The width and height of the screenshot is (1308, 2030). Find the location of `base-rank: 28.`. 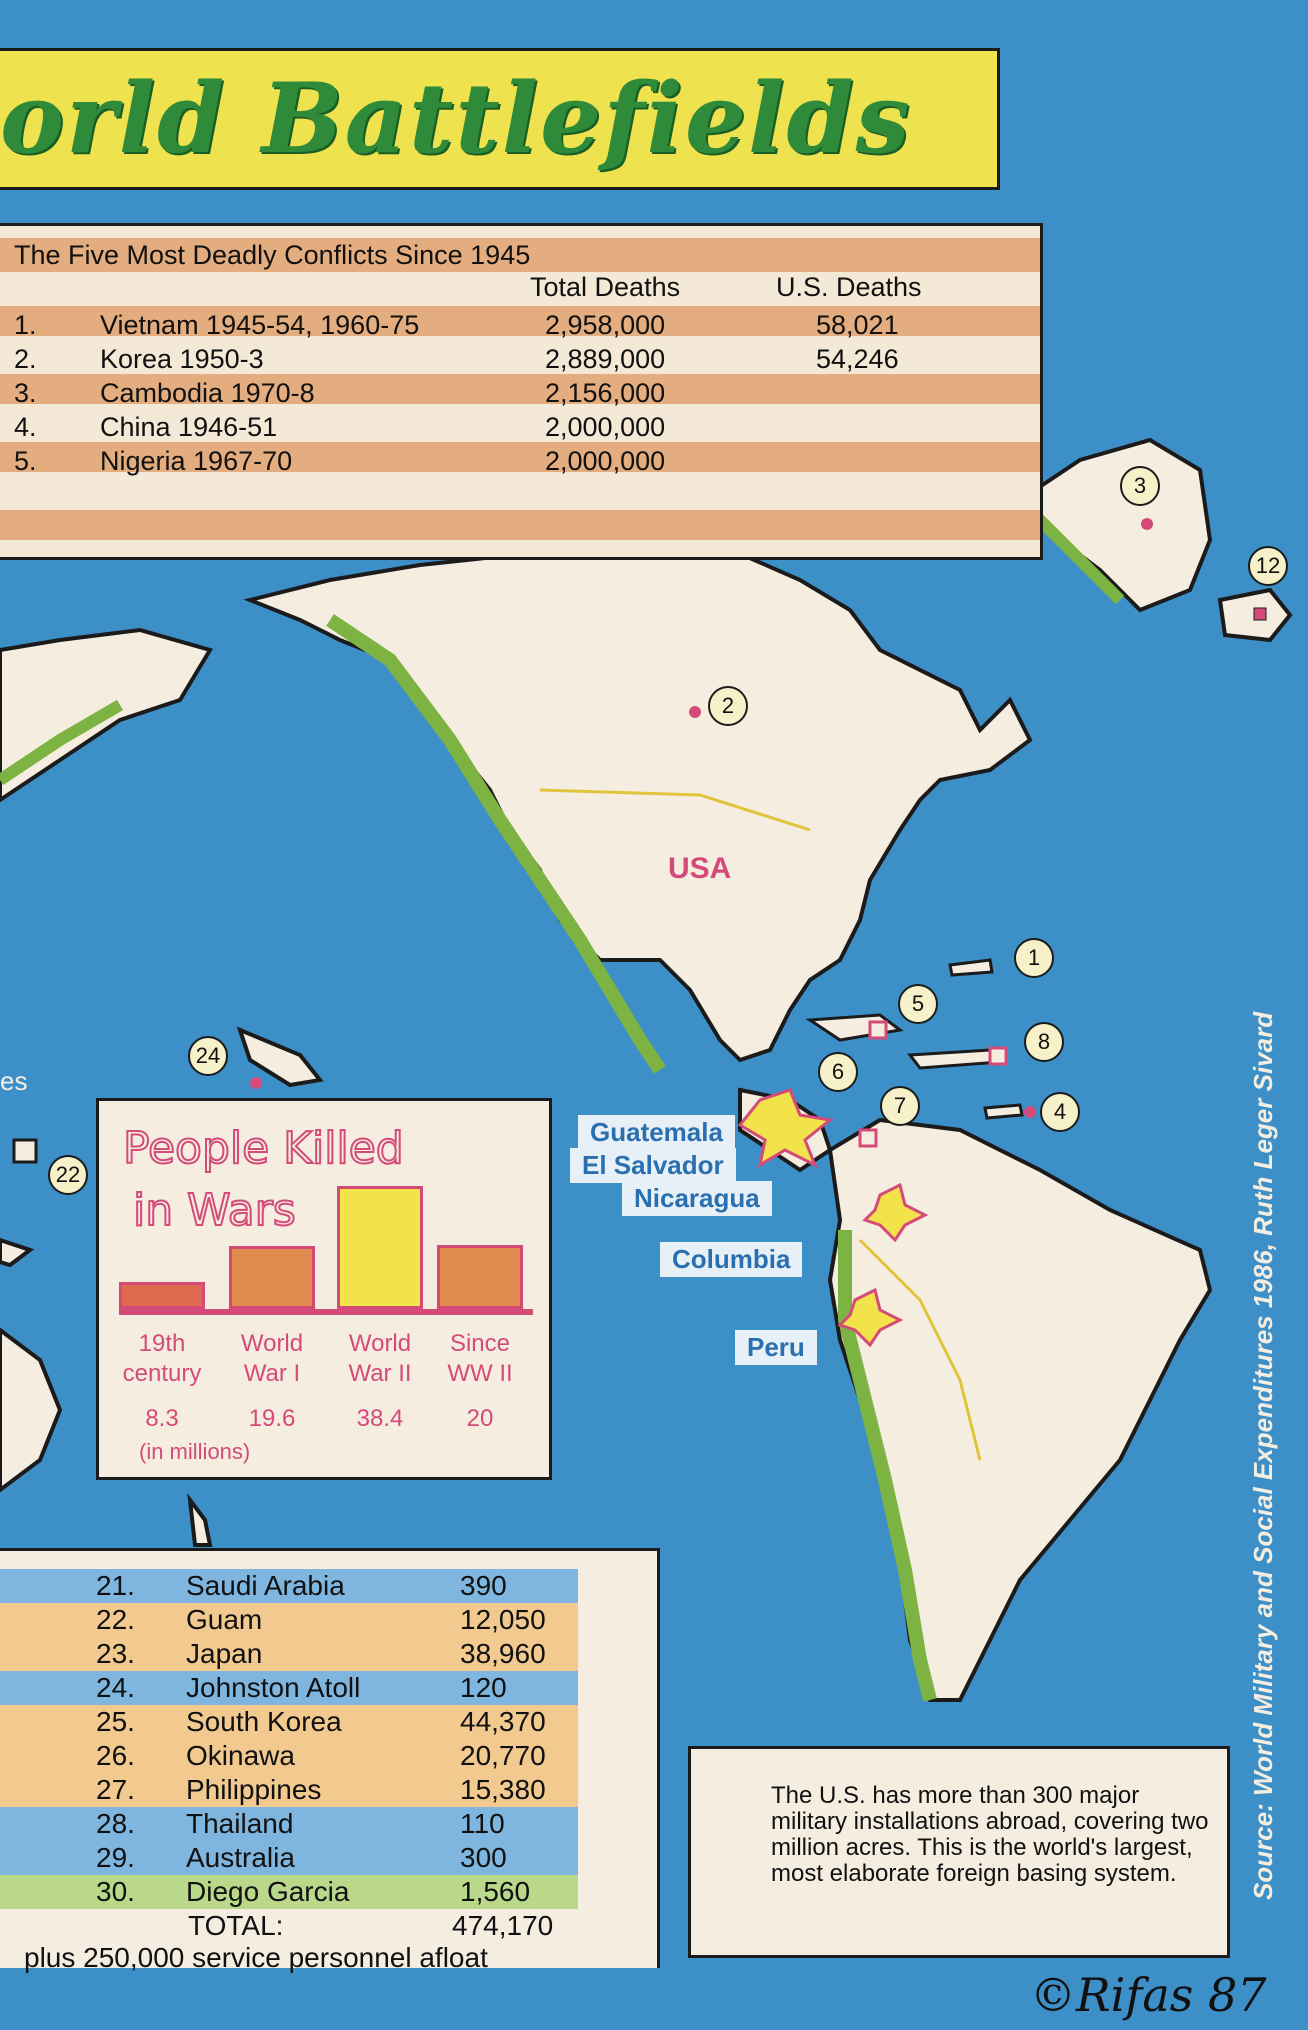

base-rank: 28. is located at coordinates (115, 1823).